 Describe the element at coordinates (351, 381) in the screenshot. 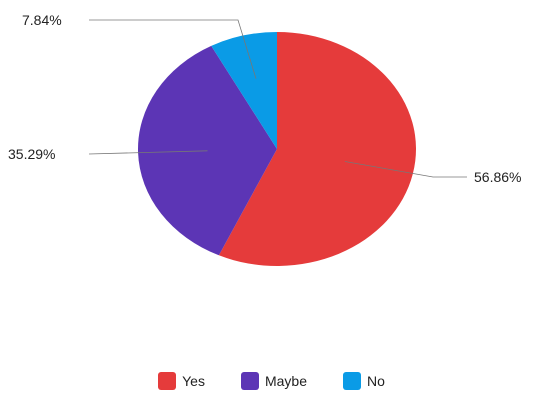

I see `legend-swatch-no` at that location.